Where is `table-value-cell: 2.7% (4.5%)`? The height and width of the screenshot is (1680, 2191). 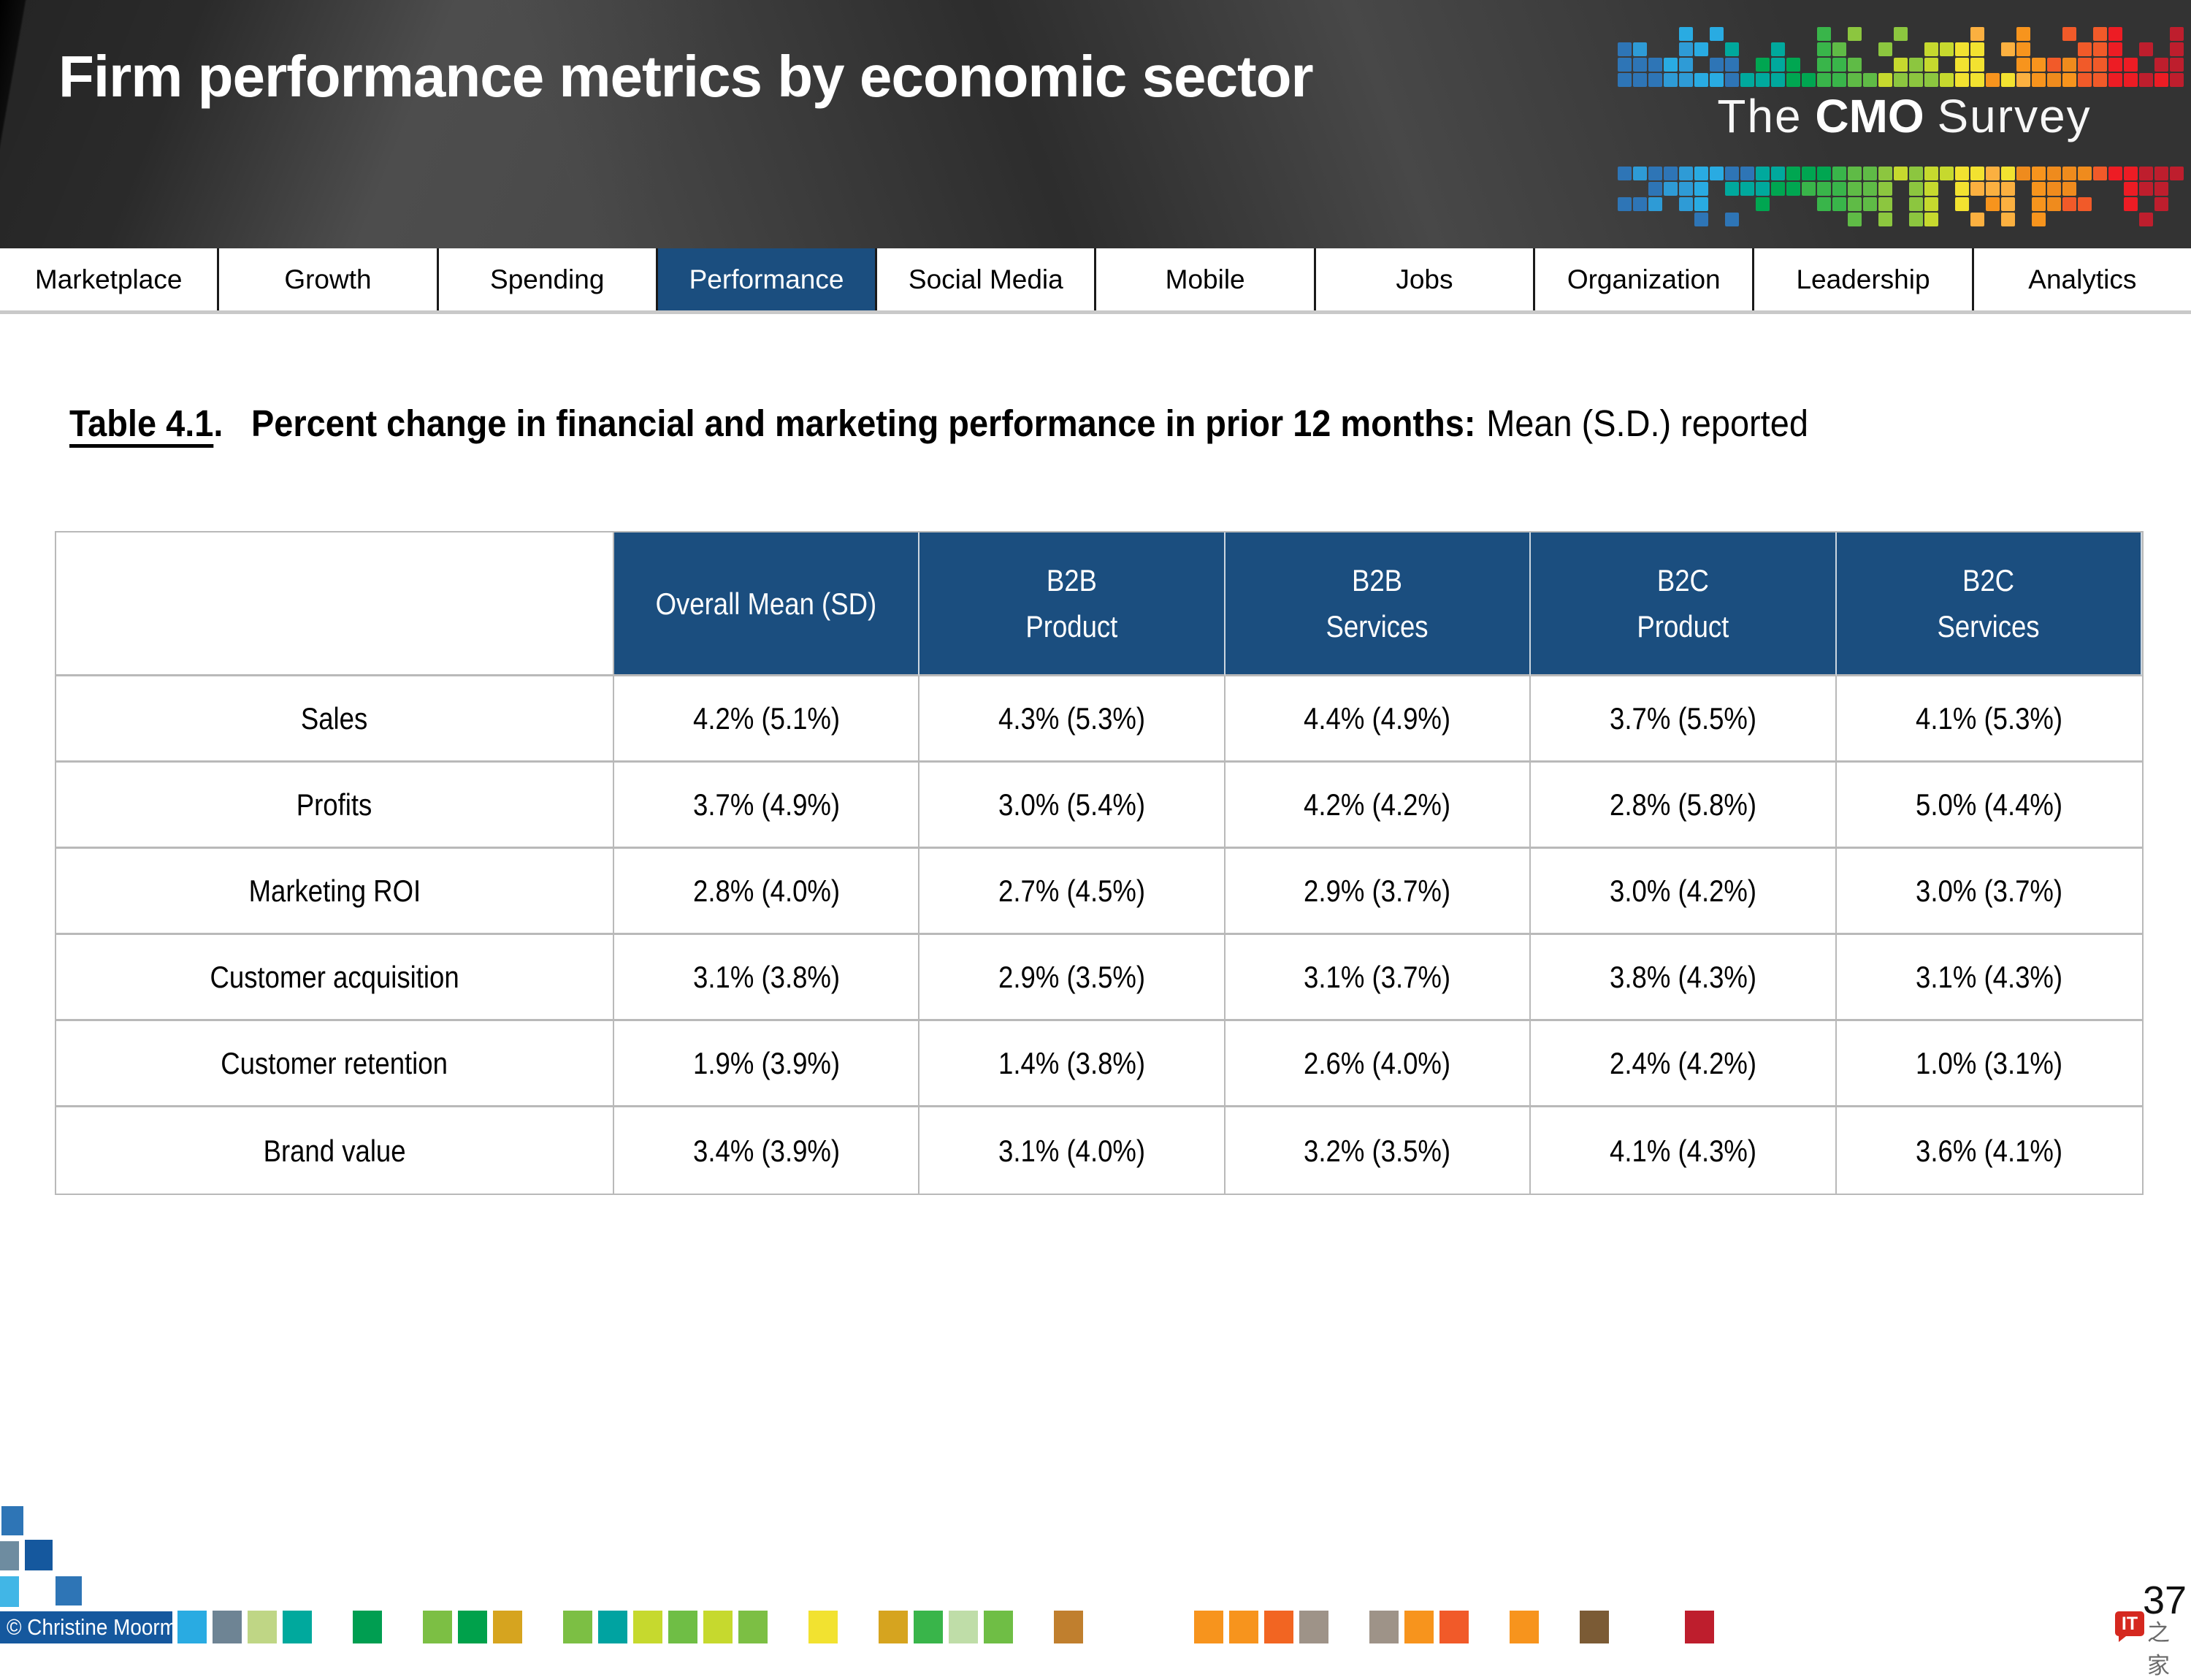 table-value-cell: 2.7% (4.5%) is located at coordinates (1072, 892).